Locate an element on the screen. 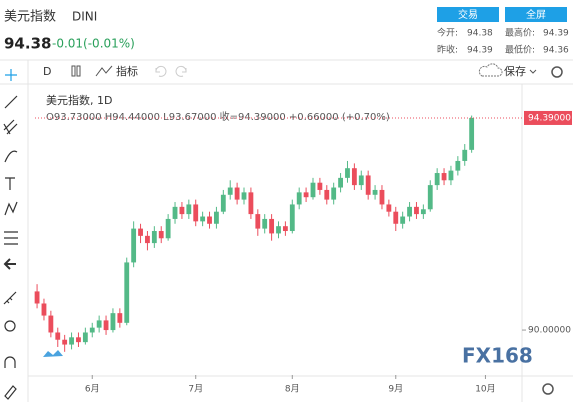 This screenshot has height=402, width=573. ruler-tool is located at coordinates (10, 298).